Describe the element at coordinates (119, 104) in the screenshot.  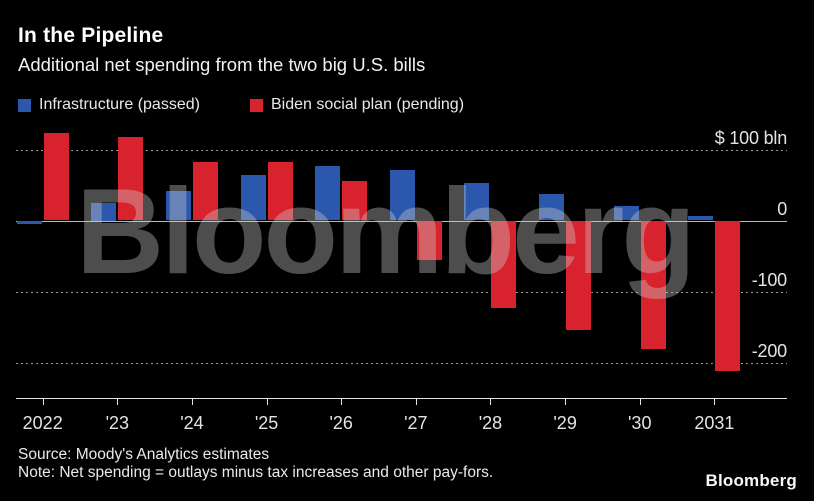
I see `legend-label-infrastructure: Infrastructure (passed)` at that location.